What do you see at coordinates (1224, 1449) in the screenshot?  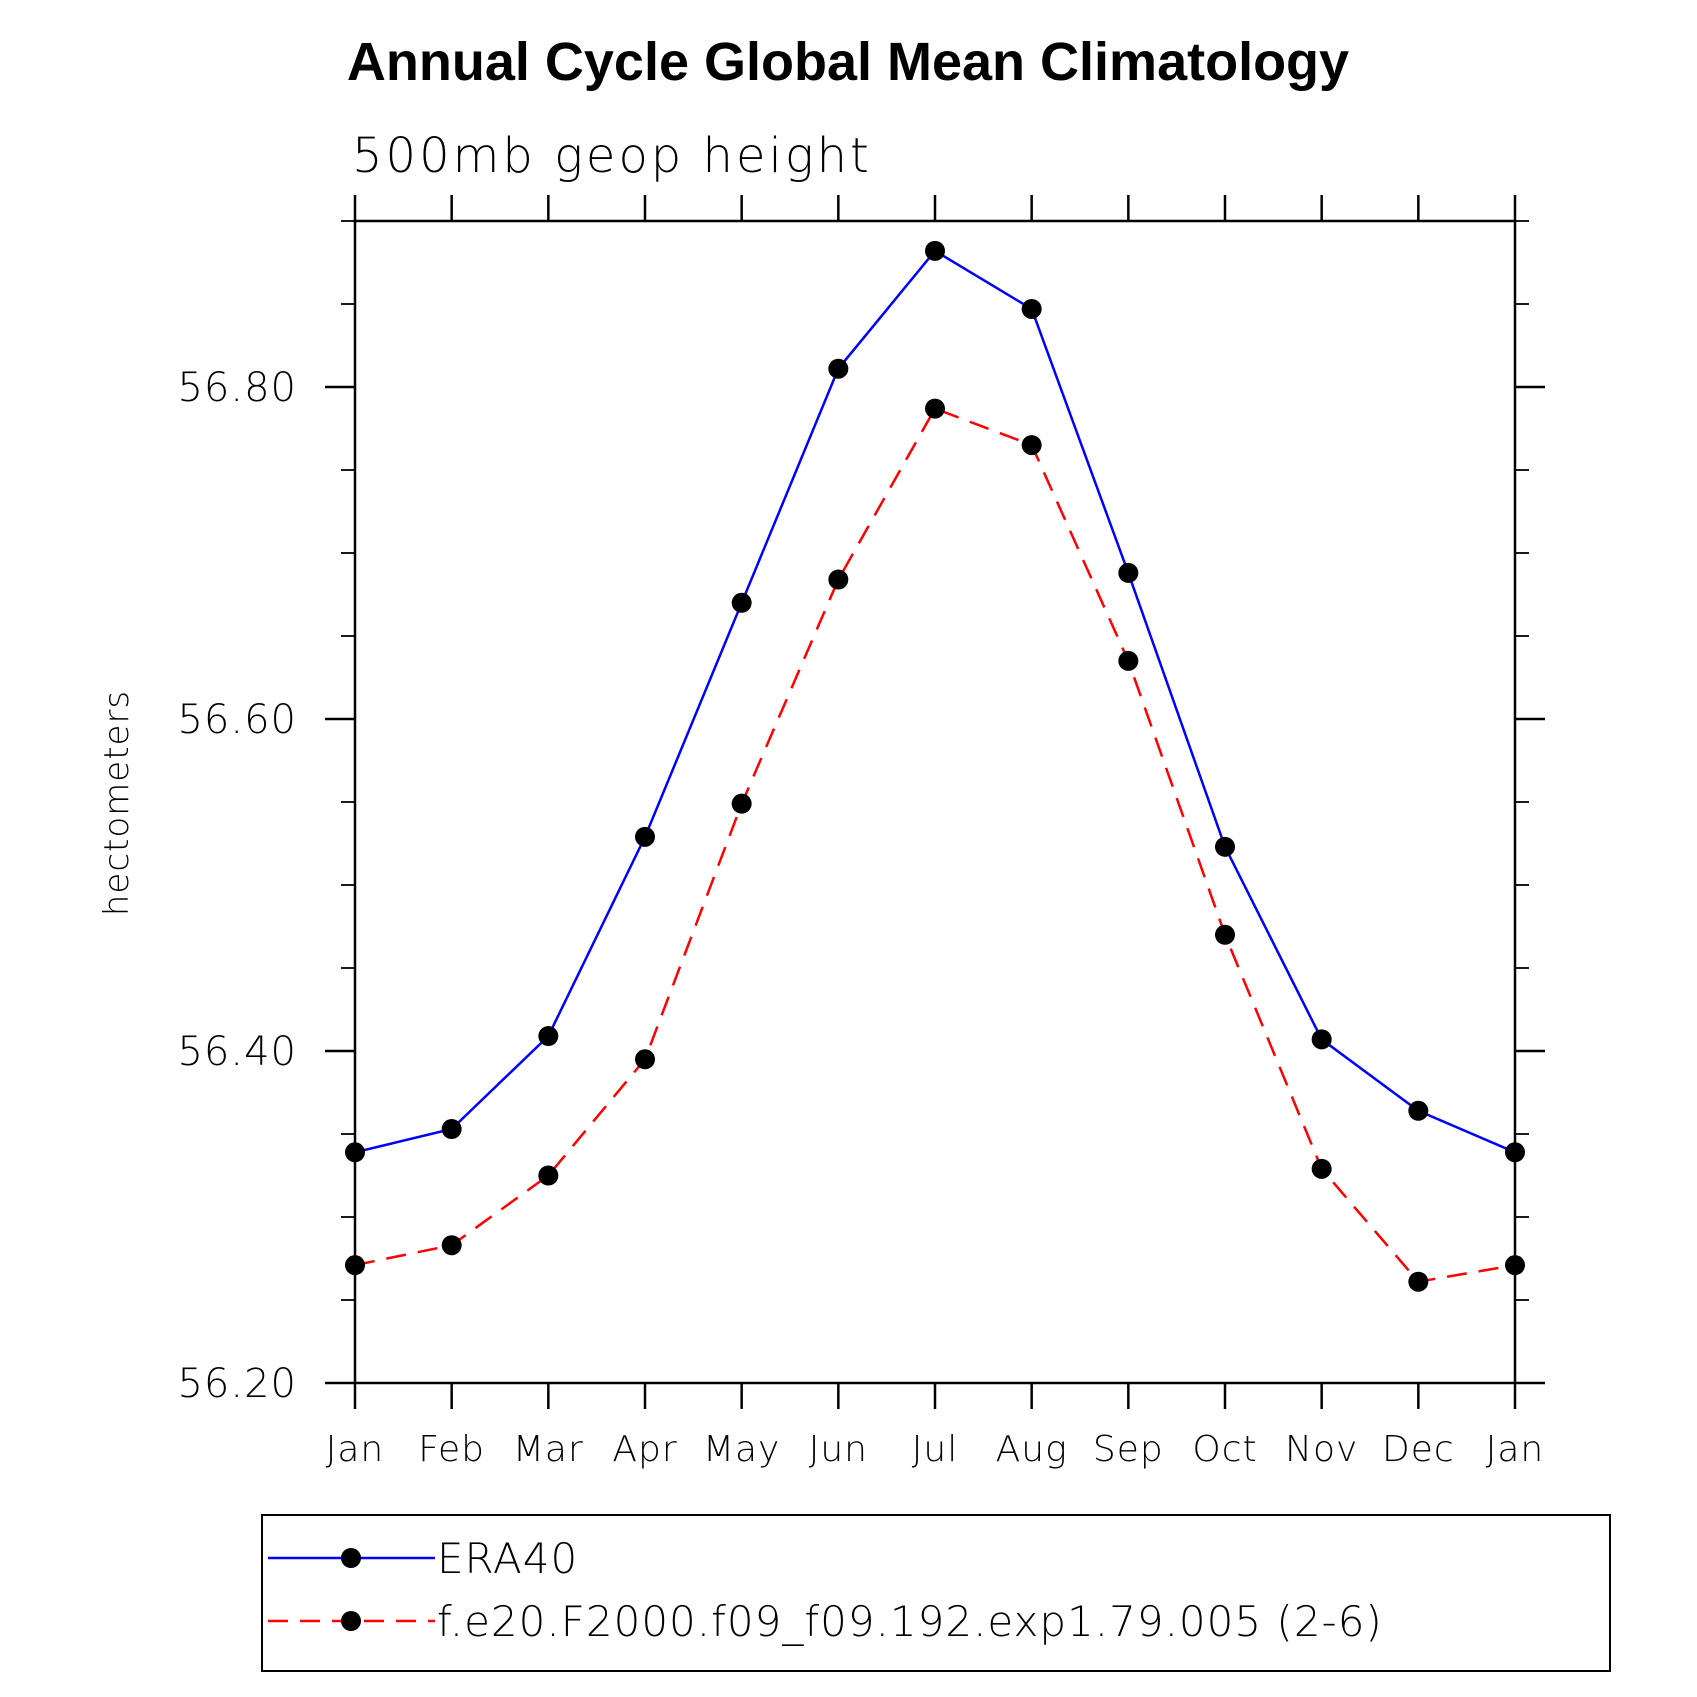 I see `x-tick-label: Oct` at bounding box center [1224, 1449].